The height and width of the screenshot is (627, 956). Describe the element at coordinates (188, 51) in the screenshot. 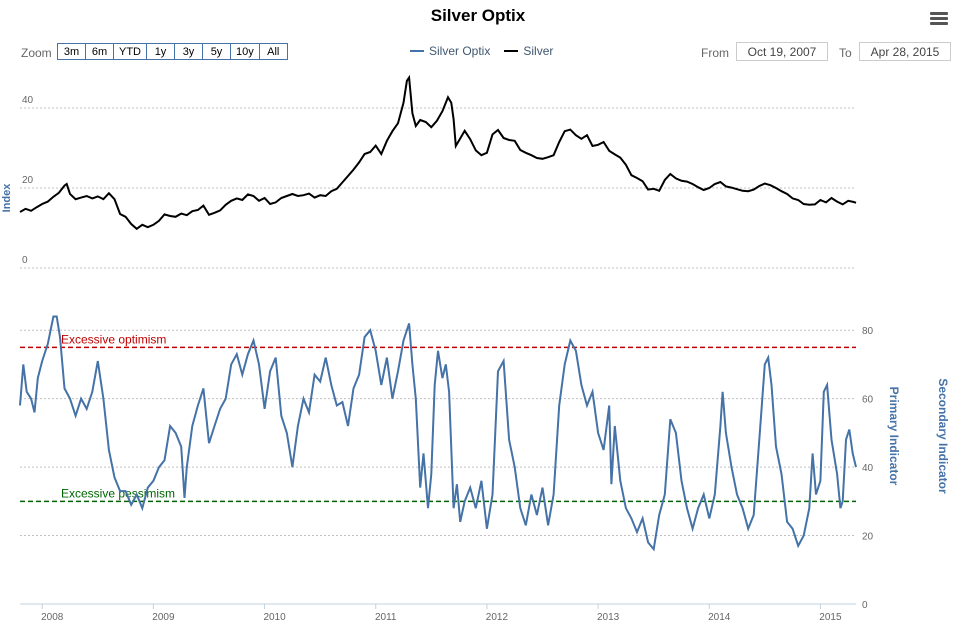

I see `zoom-3y-button: 3y` at that location.